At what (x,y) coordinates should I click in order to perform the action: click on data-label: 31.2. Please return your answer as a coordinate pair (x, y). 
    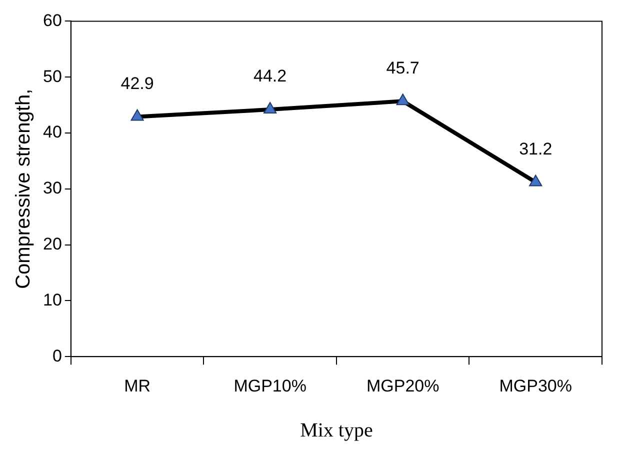
    Looking at the image, I should click on (535, 148).